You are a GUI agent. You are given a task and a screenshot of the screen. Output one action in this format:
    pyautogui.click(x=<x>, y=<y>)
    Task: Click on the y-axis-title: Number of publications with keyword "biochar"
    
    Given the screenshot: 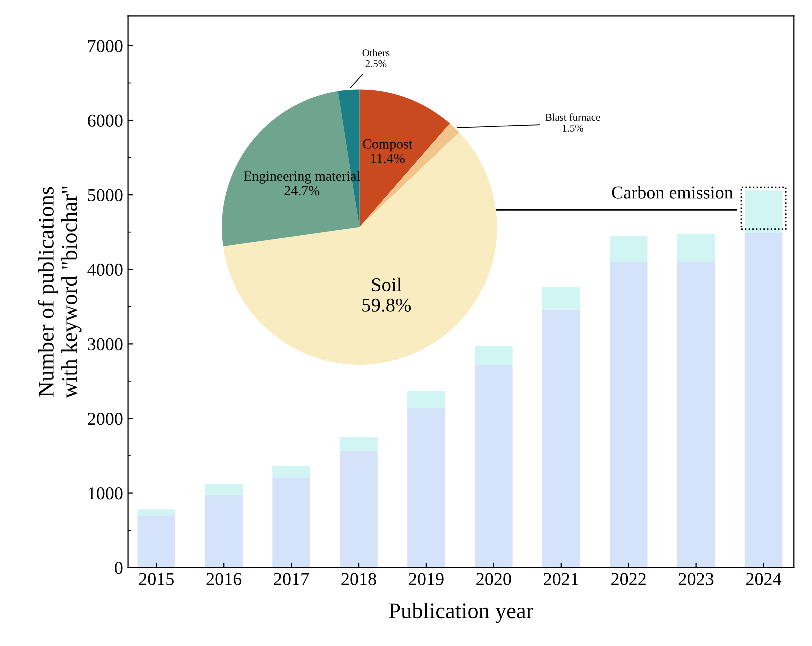 What is the action you would take?
    pyautogui.click(x=60, y=292)
    